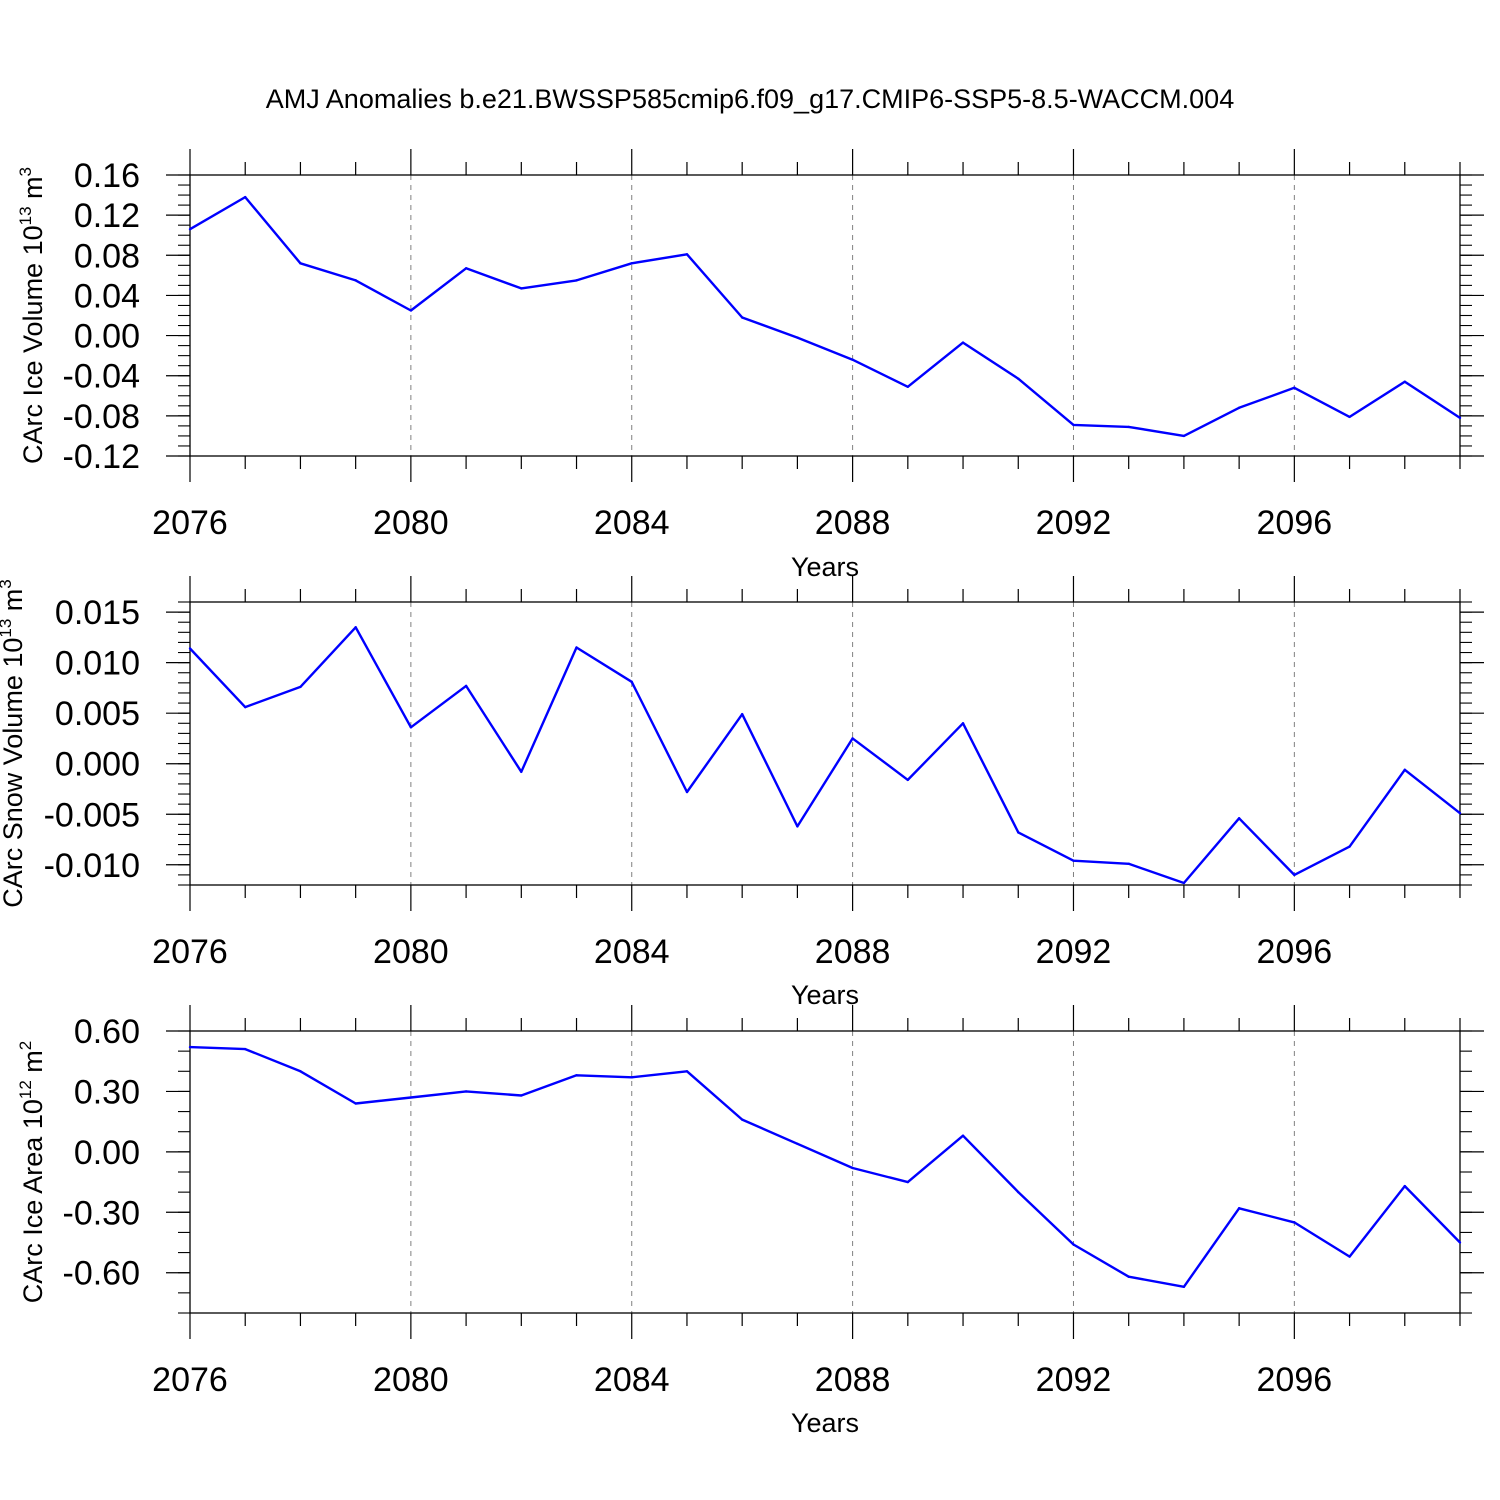 This screenshot has height=1500, width=1500. Describe the element at coordinates (825, 1423) in the screenshot. I see `panel-3-x-axis-label: Years` at that location.